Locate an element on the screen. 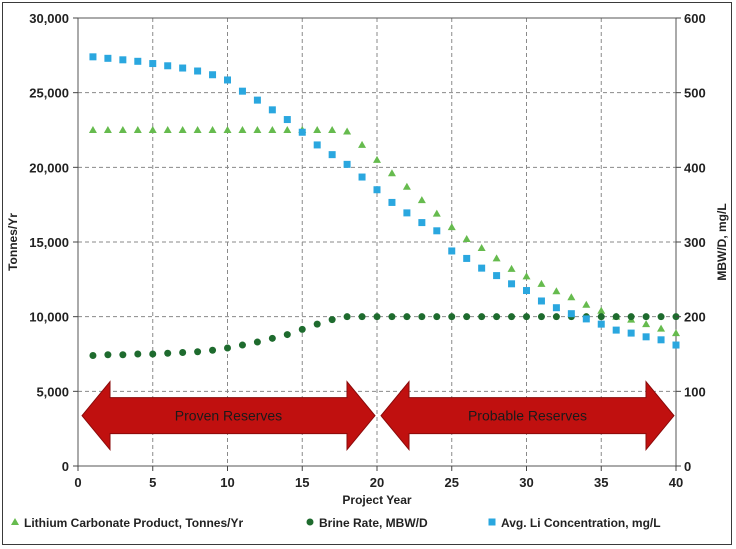 This screenshot has width=736, height=549. y-tick-label: 10,000 is located at coordinates (49, 317).